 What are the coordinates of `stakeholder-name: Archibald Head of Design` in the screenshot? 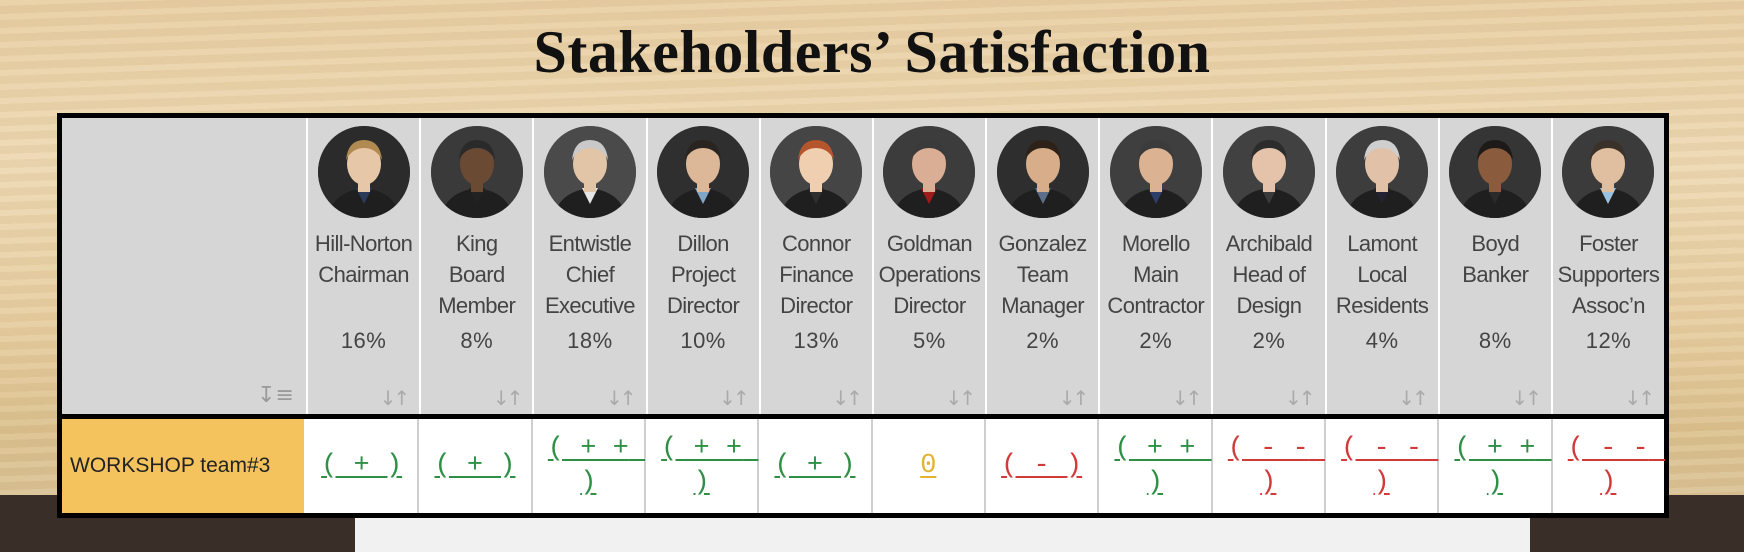 It's located at (1268, 274).